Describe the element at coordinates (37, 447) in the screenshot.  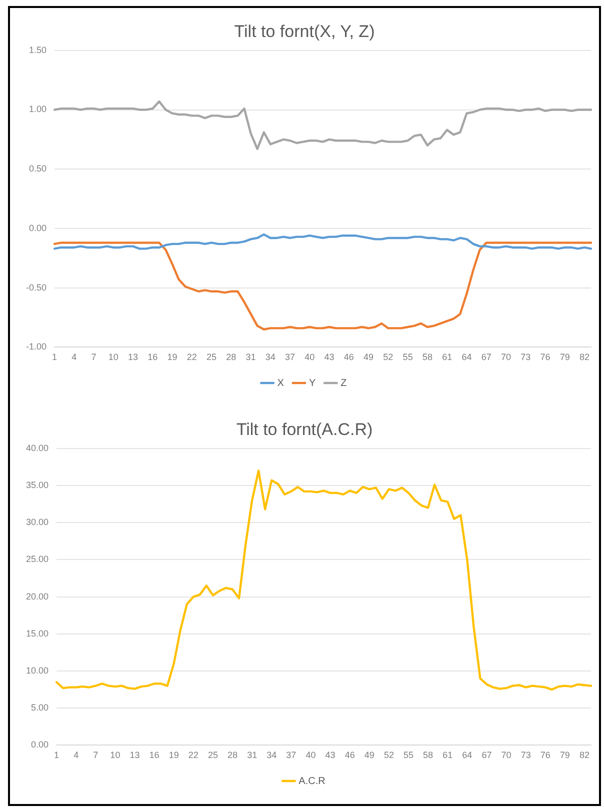
I see `y-tick-label: 40.00` at that location.